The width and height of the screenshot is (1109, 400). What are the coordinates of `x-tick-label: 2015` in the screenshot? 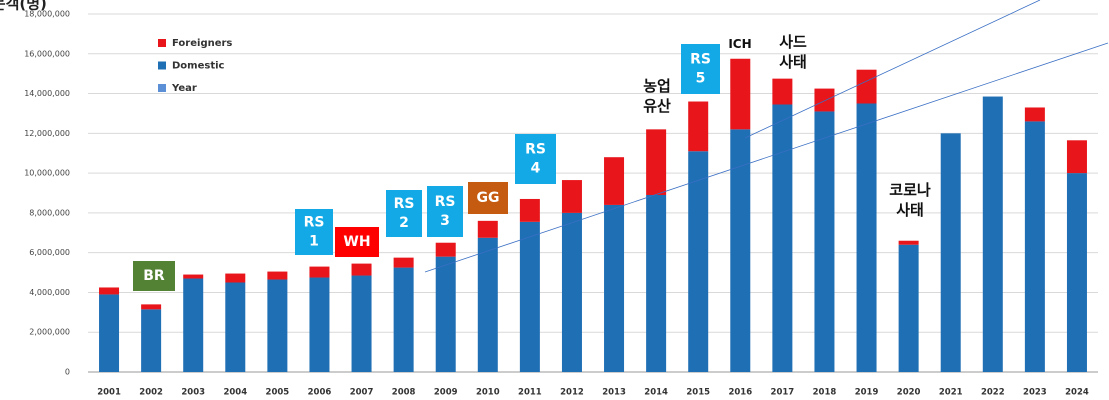 It's located at (698, 393).